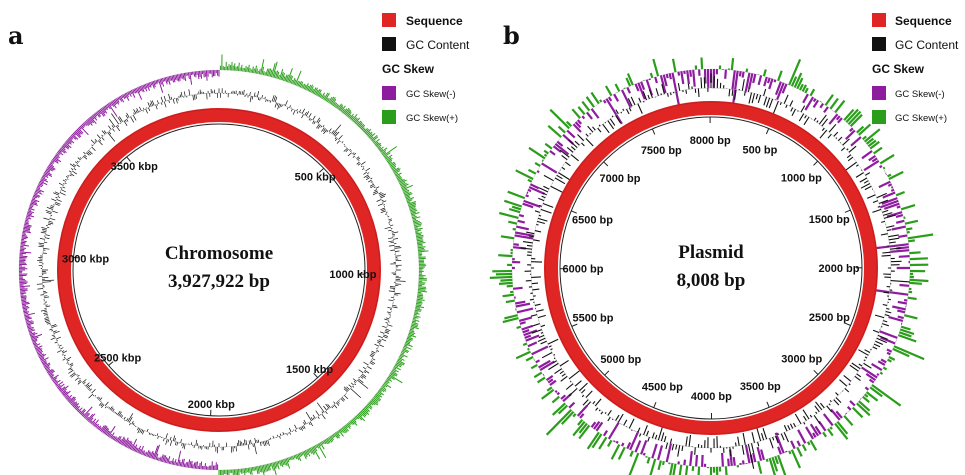 This screenshot has height=475, width=965. What do you see at coordinates (760, 387) in the screenshot?
I see `tick-label: 3500 bp` at bounding box center [760, 387].